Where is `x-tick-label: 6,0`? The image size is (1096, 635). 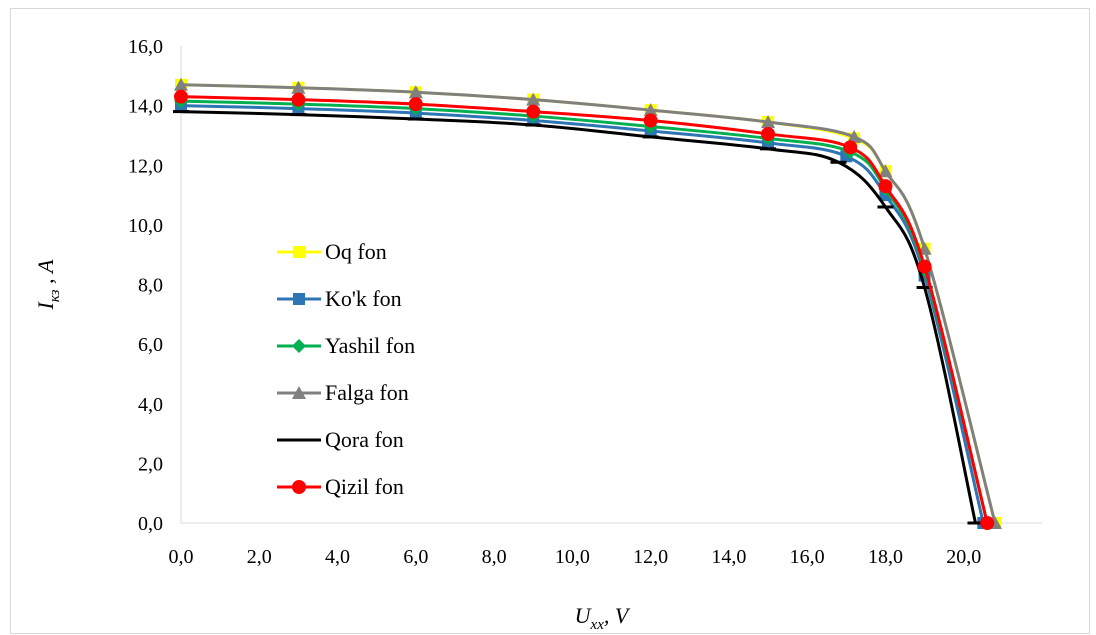 x-tick-label: 6,0 is located at coordinates (415, 557).